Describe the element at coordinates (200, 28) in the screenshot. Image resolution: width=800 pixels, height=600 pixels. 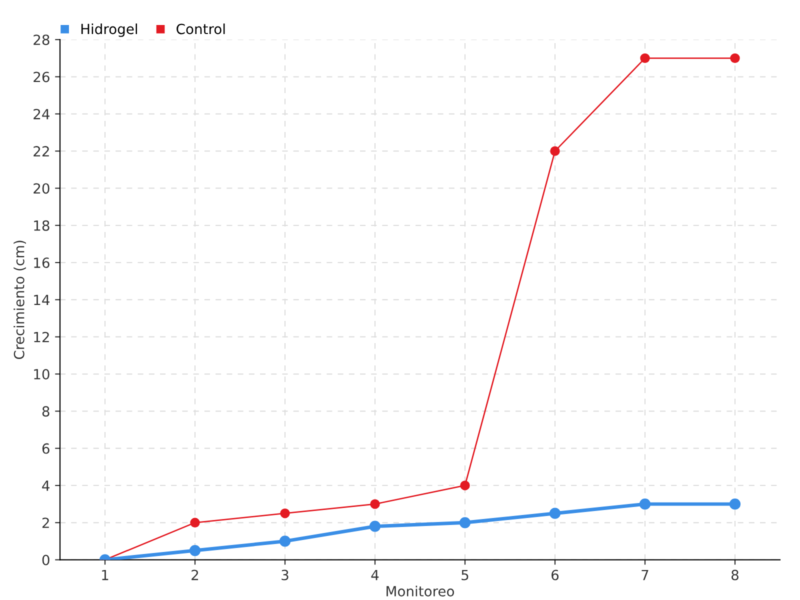
I see `legend-label: Control` at that location.